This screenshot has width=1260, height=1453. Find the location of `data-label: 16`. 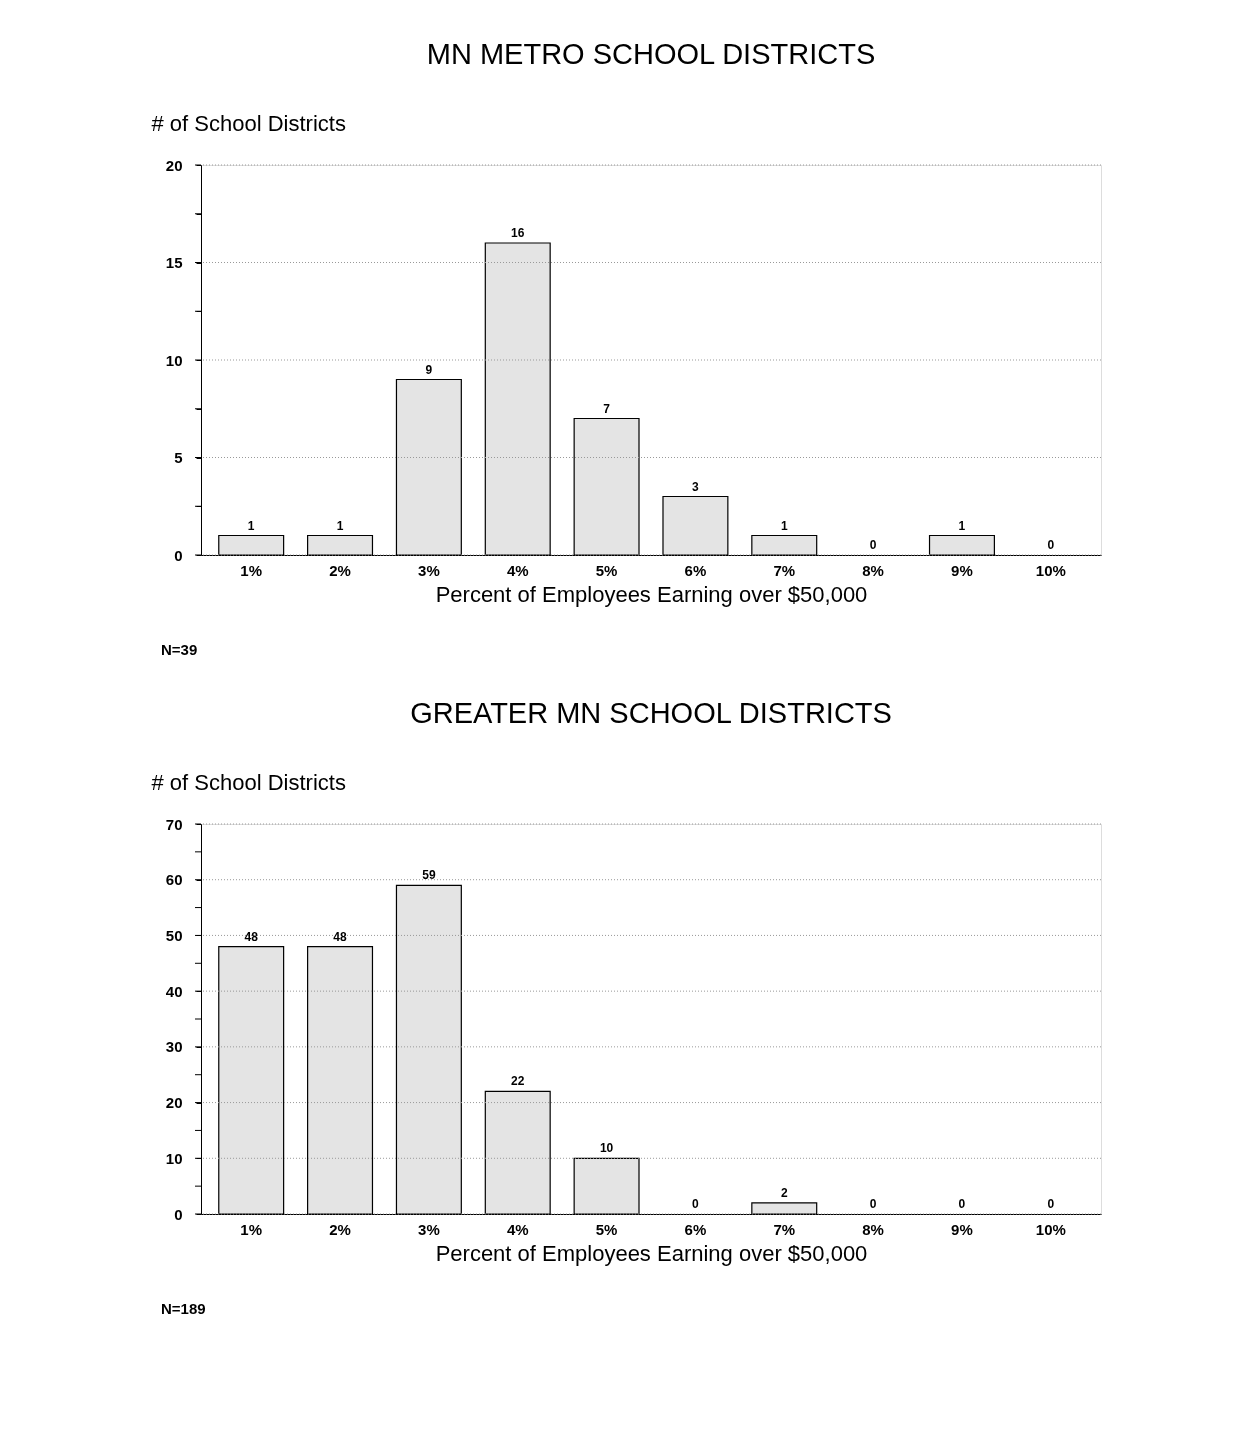

data-label: 16 is located at coordinates (518, 233).